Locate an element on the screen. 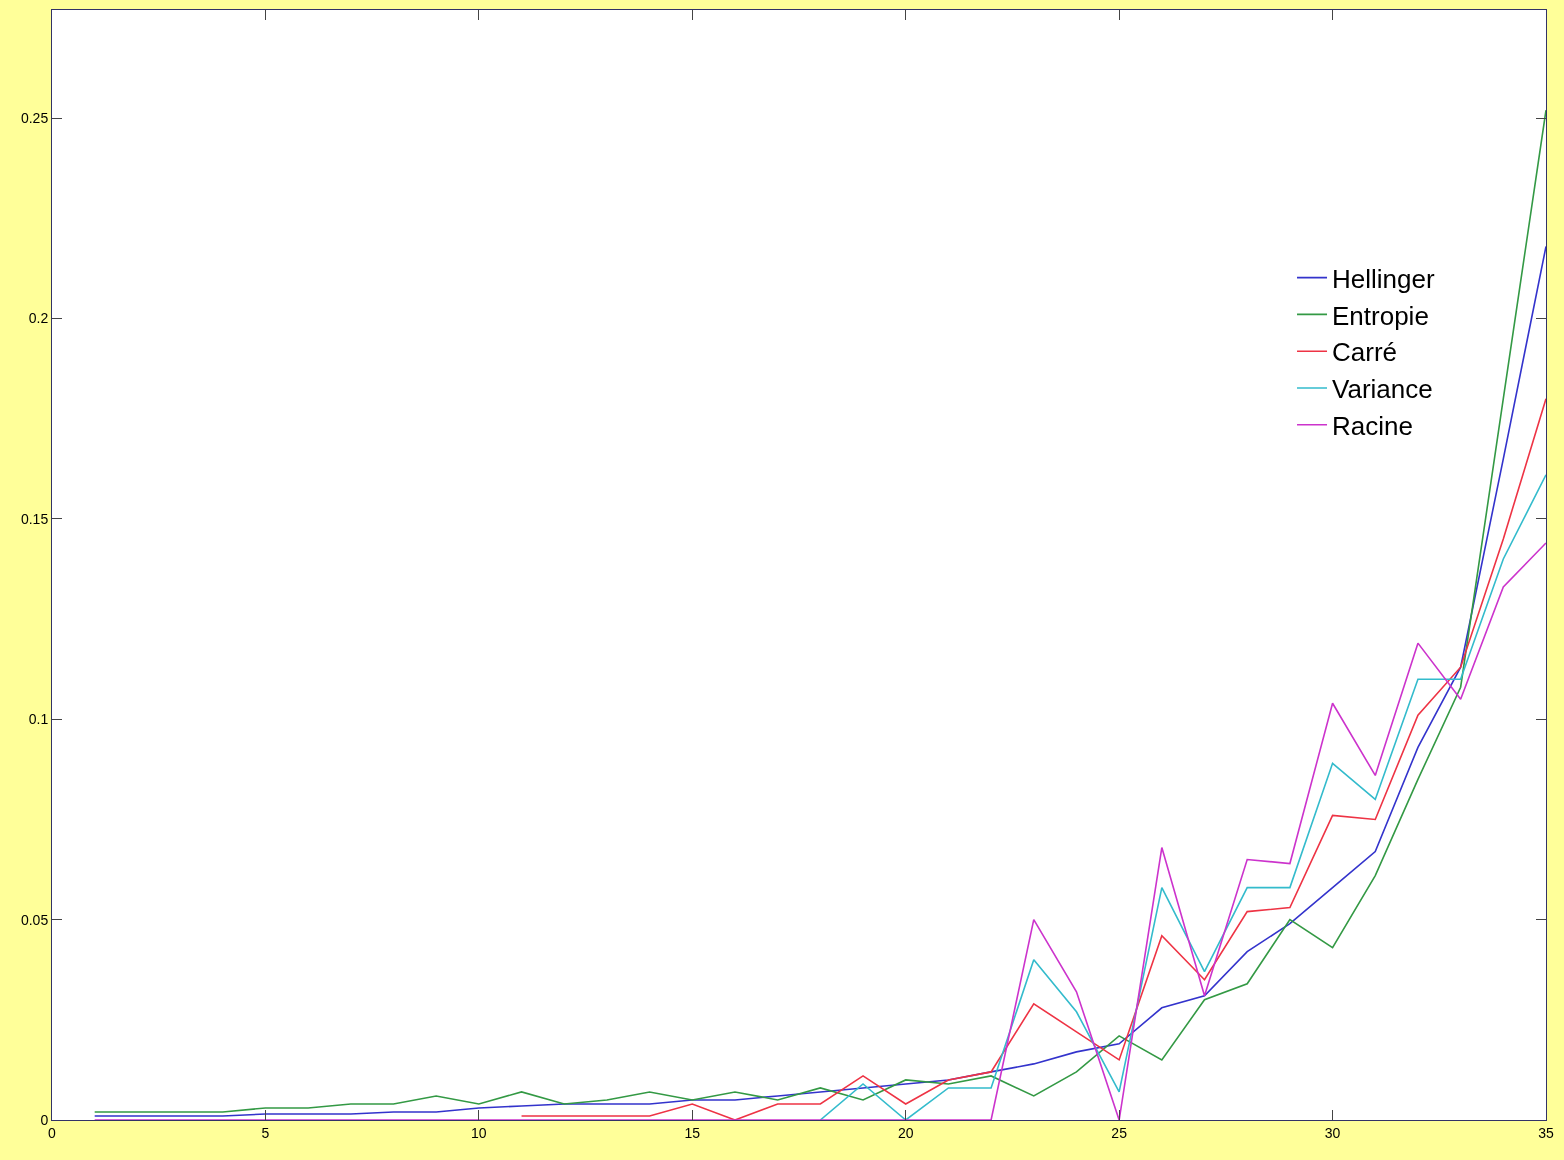  x-tick-label: 20 is located at coordinates (905, 1132).